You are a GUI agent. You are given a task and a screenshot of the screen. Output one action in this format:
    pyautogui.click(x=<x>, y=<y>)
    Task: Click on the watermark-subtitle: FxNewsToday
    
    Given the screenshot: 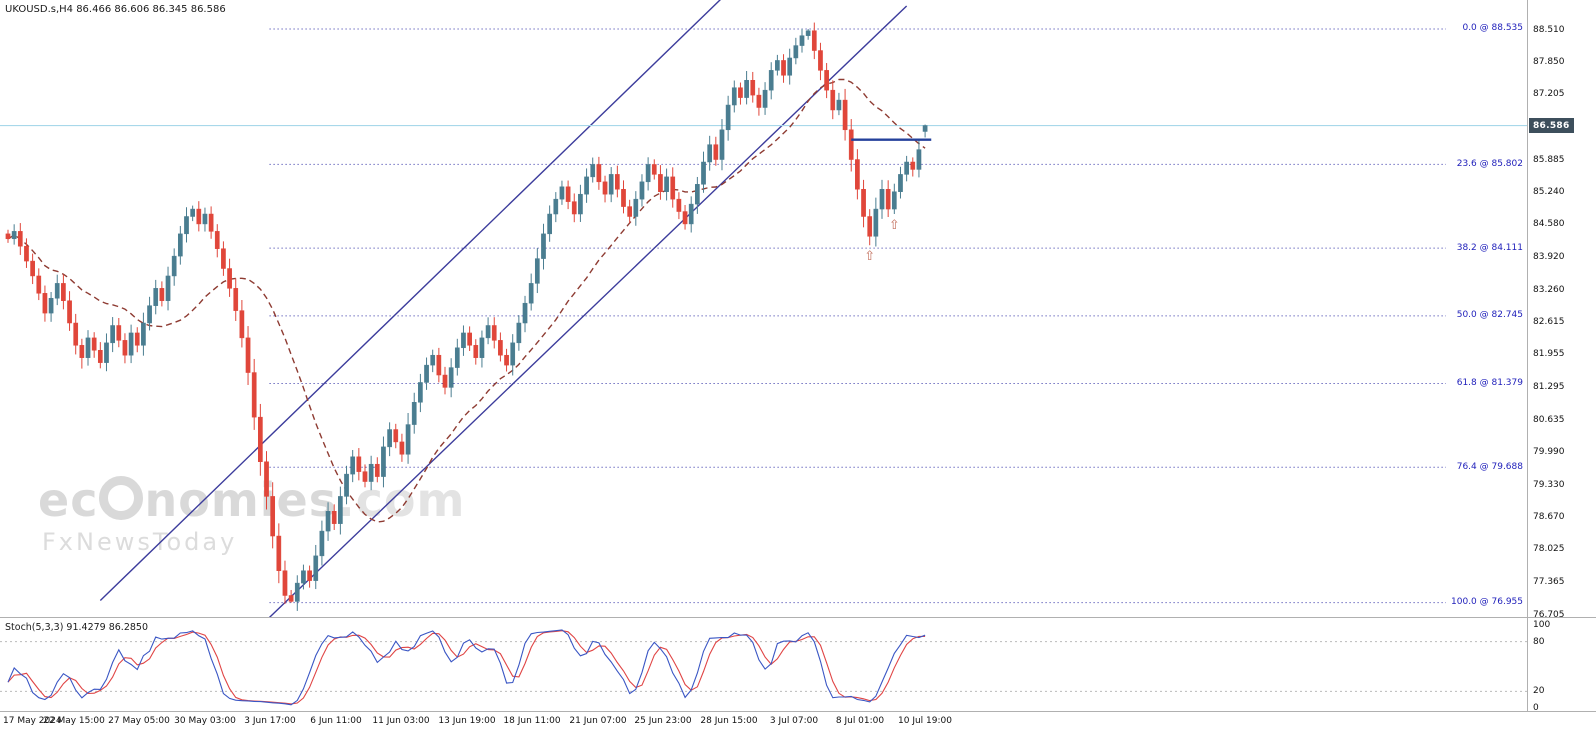 What is the action you would take?
    pyautogui.click(x=140, y=542)
    